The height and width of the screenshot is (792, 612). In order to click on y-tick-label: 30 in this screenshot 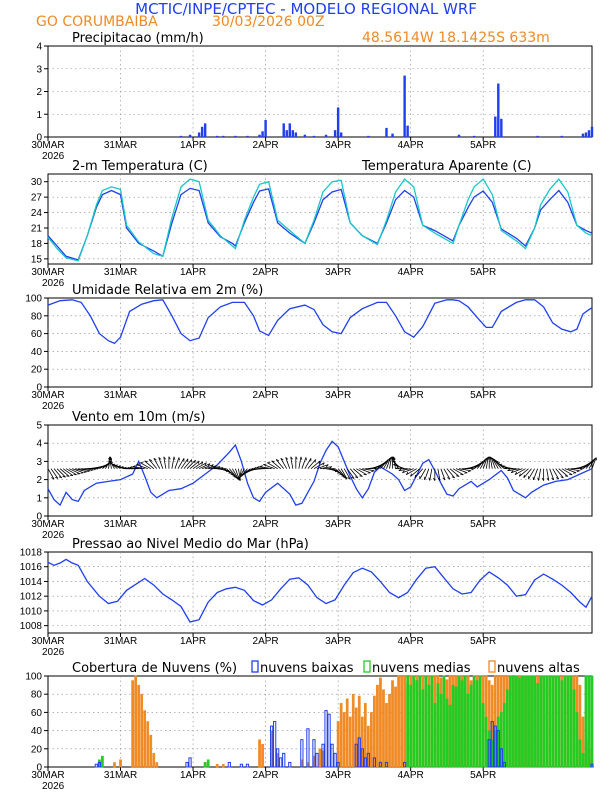, I will do `click(37, 182)`.